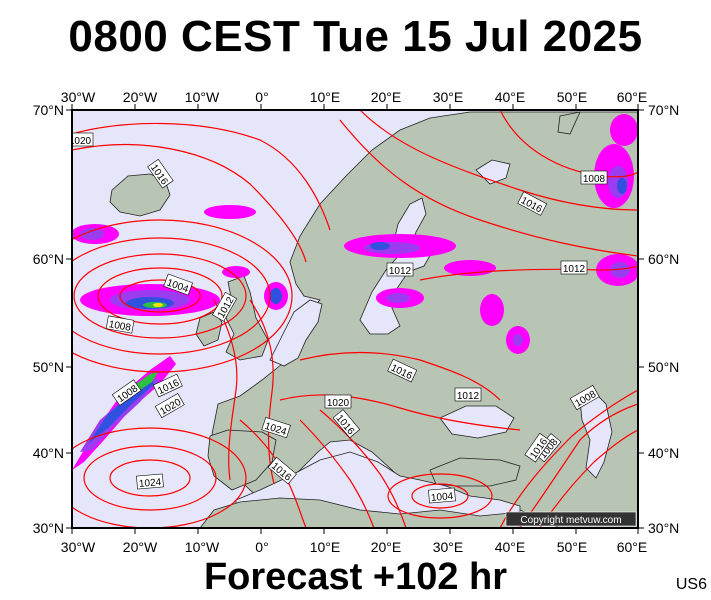 This screenshot has height=600, width=711. I want to click on left-latitude-labels: 70°N 60°N 50°N 40°N 30°N, so click(48, 319).